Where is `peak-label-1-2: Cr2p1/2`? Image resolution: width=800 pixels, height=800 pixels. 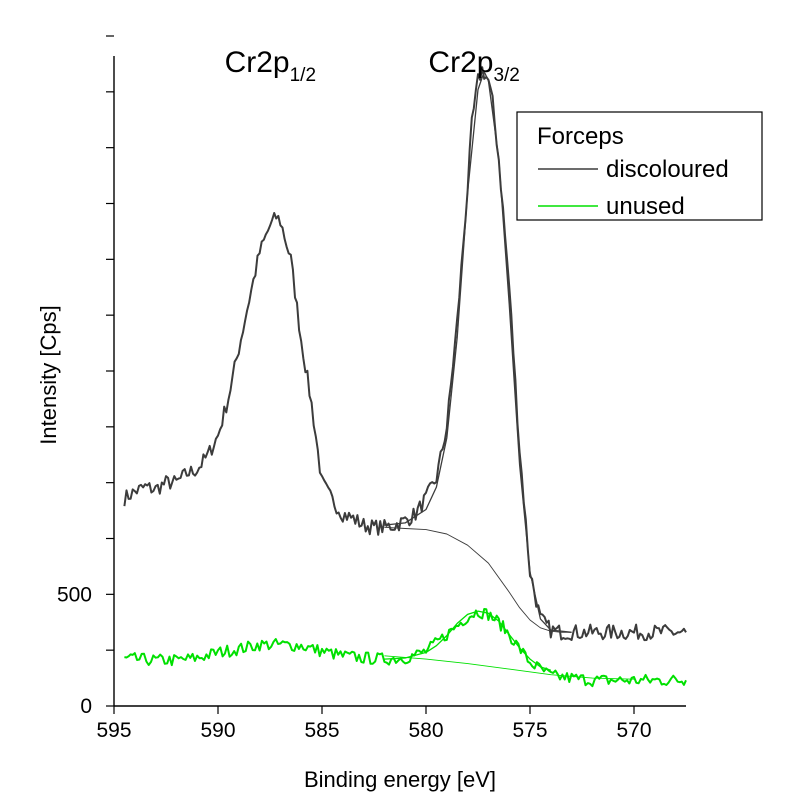
peak-label-1-2: Cr2p1/2 is located at coordinates (270, 66).